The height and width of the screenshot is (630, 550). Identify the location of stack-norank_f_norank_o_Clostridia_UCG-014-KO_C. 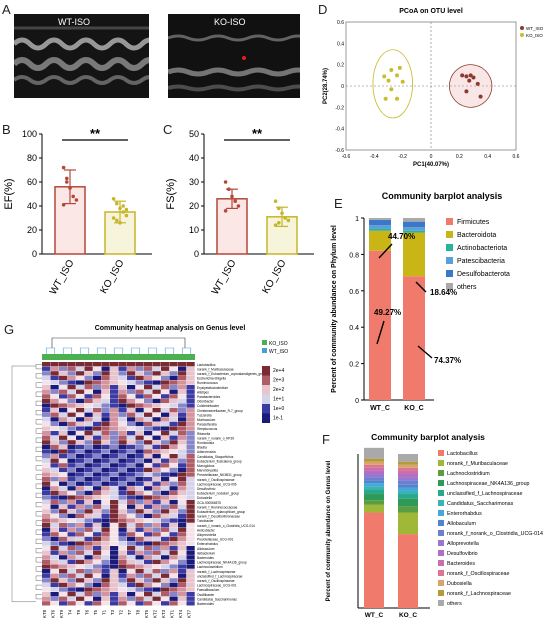
(408, 482).